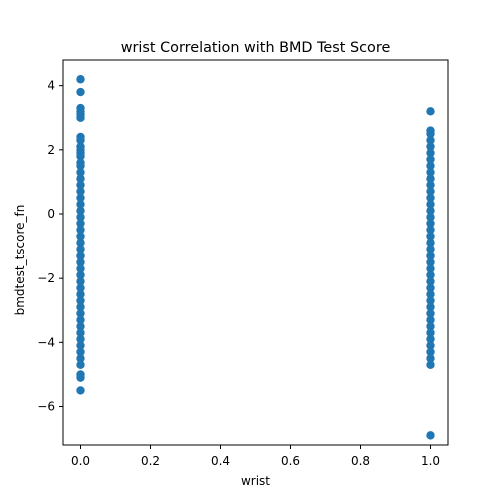  What do you see at coordinates (220, 461) in the screenshot?
I see `x-tick-label: 0.4` at bounding box center [220, 461].